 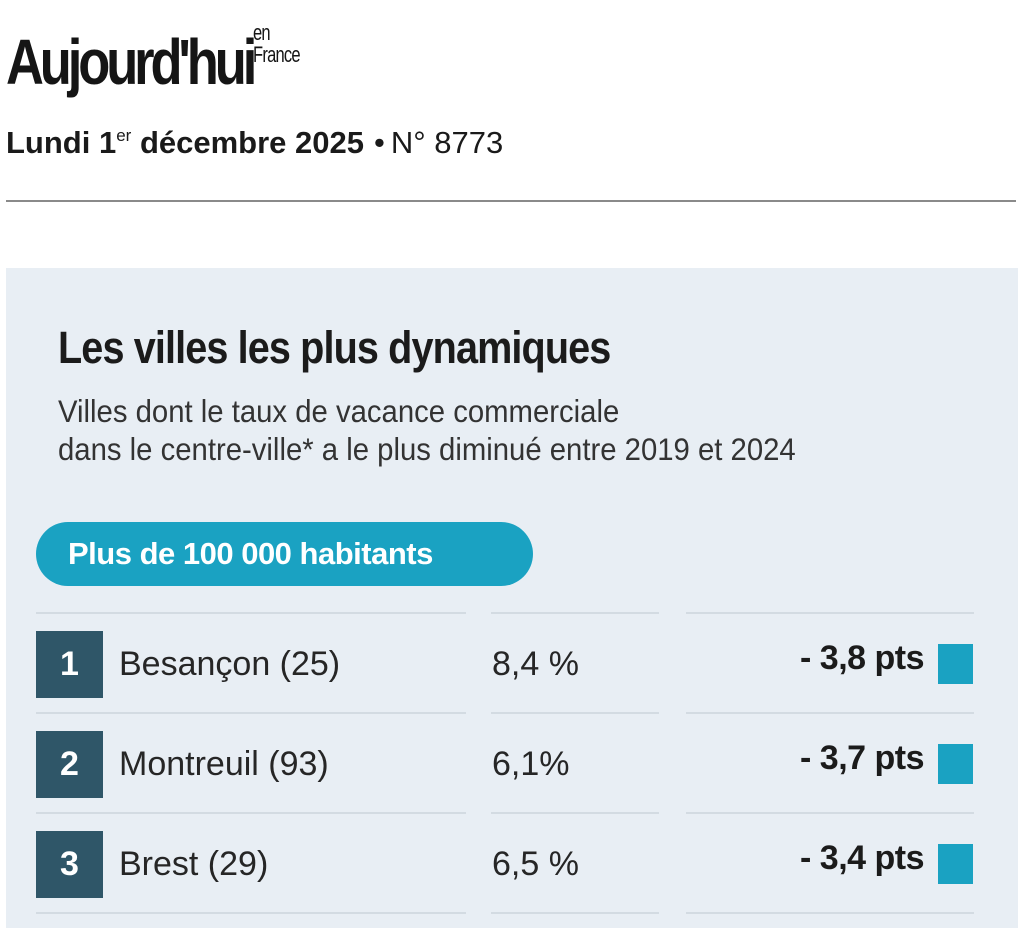 What do you see at coordinates (334, 347) in the screenshot?
I see `infographic-title: Les villes les plus dynamiques` at bounding box center [334, 347].